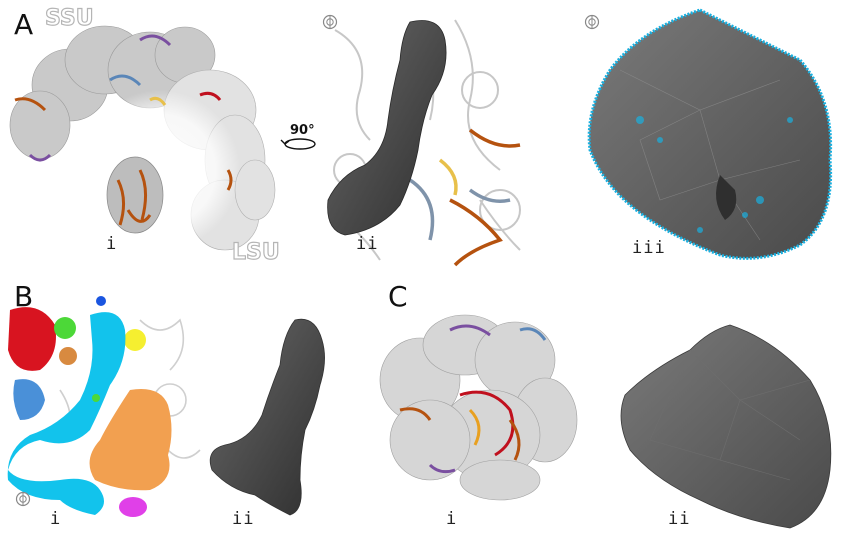 The width and height of the screenshot is (846, 536). Describe the element at coordinates (387, 128) in the screenshot. I see `tunnel-surface` at that location.